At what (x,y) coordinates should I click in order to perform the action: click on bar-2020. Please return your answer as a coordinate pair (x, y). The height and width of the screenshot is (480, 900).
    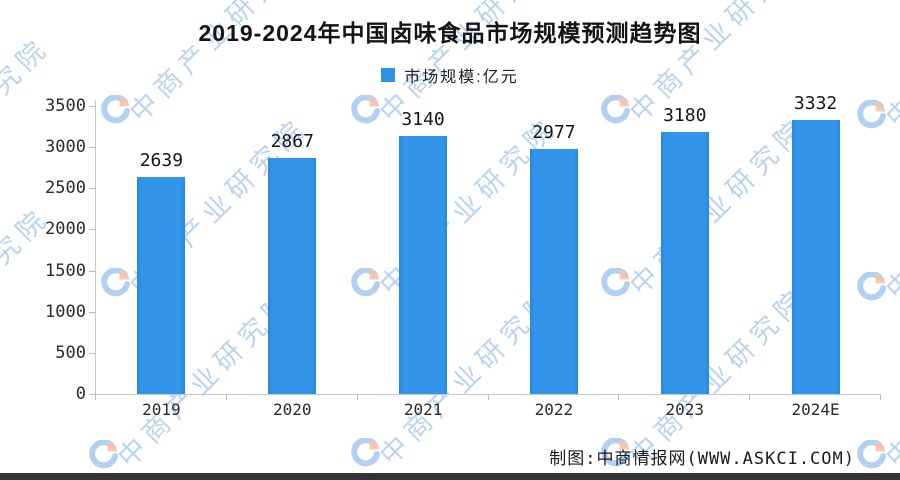
    Looking at the image, I should click on (292, 276).